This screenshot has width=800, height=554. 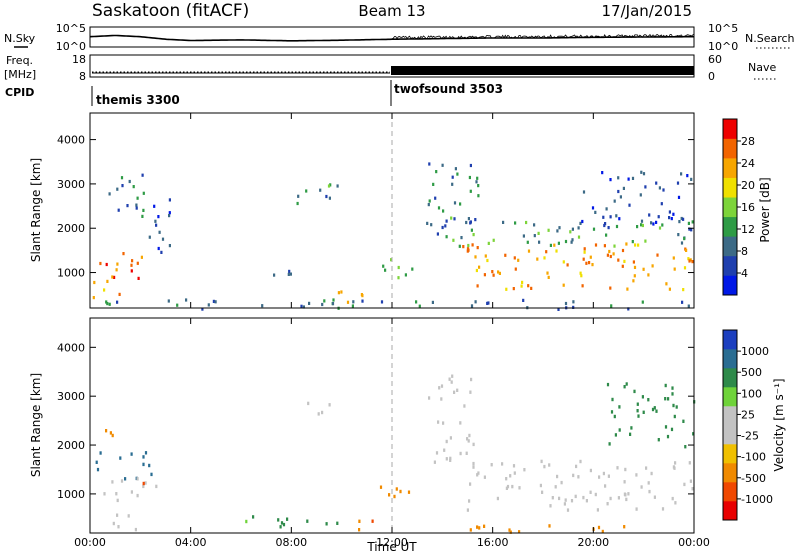 I want to click on x-tick-label: 00:00, so click(x=90, y=542).